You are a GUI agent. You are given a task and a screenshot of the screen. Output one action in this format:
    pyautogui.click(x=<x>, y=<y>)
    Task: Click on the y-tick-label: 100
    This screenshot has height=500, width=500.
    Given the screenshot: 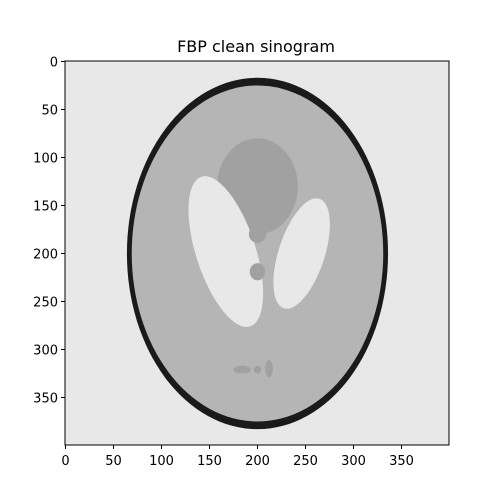 What is the action you would take?
    pyautogui.click(x=45, y=158)
    